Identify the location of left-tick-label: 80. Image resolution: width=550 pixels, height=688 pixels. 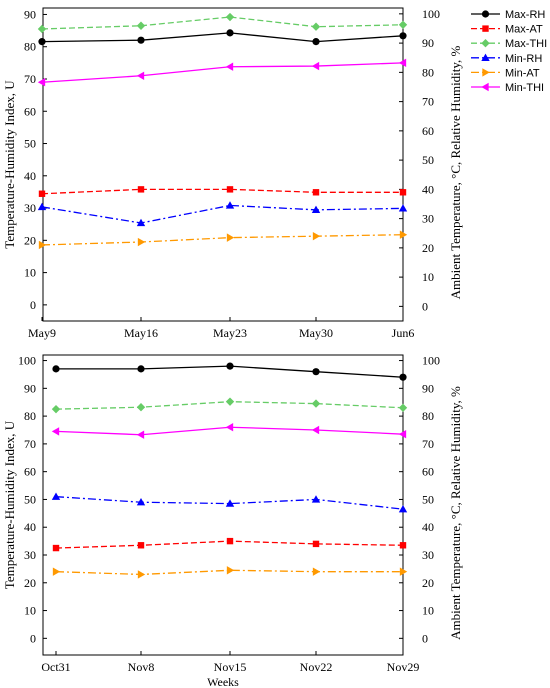
(30, 416).